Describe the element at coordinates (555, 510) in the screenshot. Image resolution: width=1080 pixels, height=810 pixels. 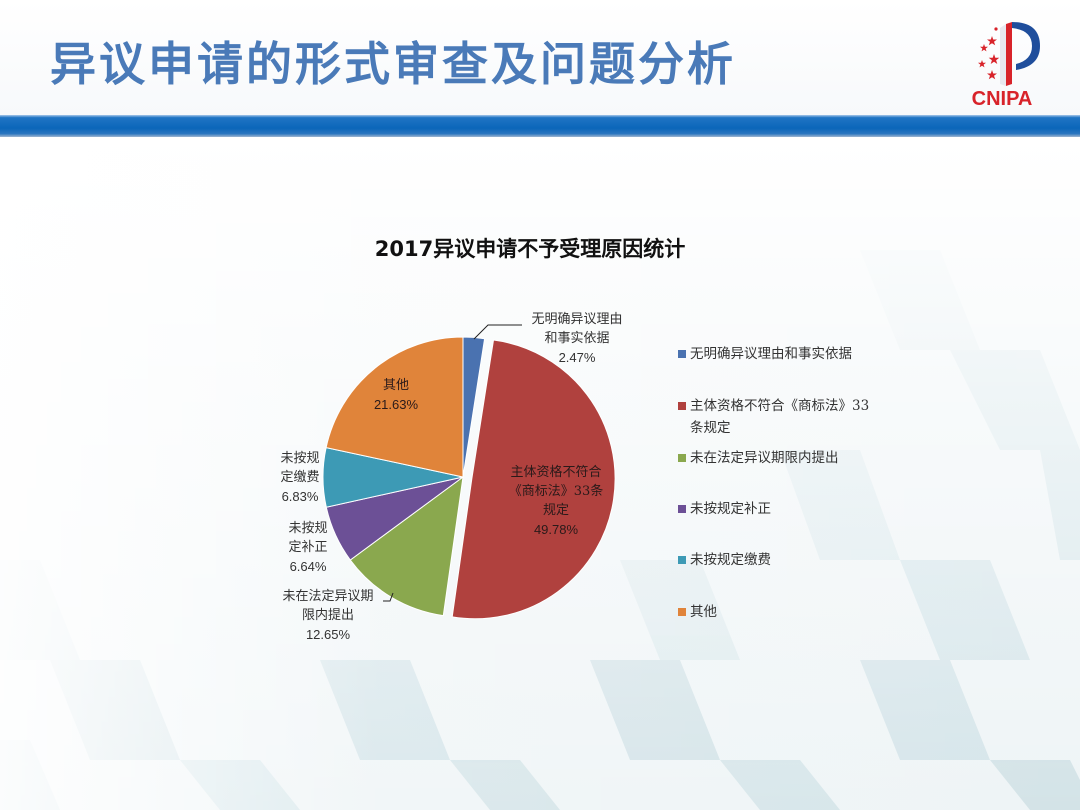
I see `label-line: 规定` at that location.